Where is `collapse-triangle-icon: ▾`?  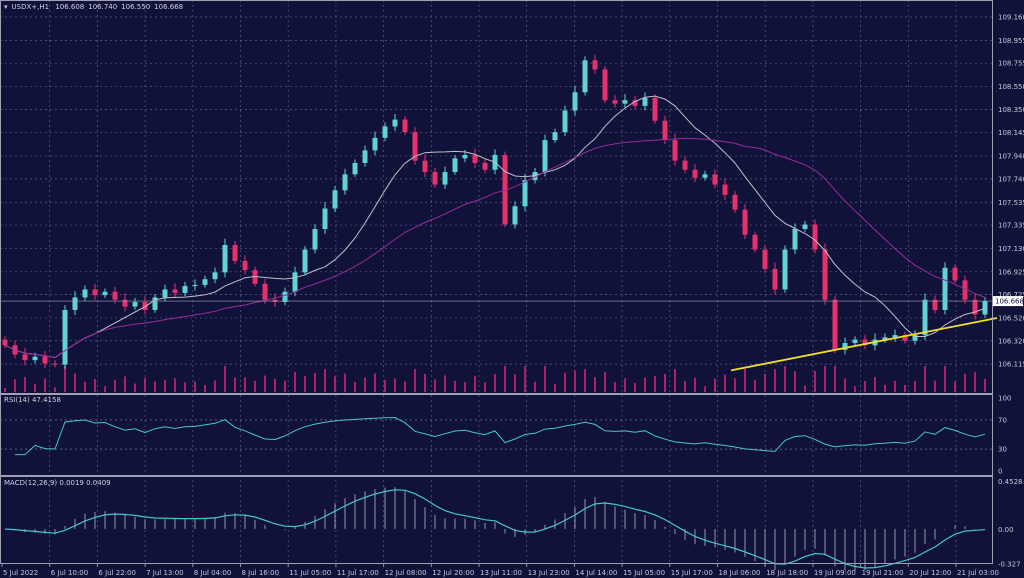 collapse-triangle-icon: ▾ is located at coordinates (6, 7).